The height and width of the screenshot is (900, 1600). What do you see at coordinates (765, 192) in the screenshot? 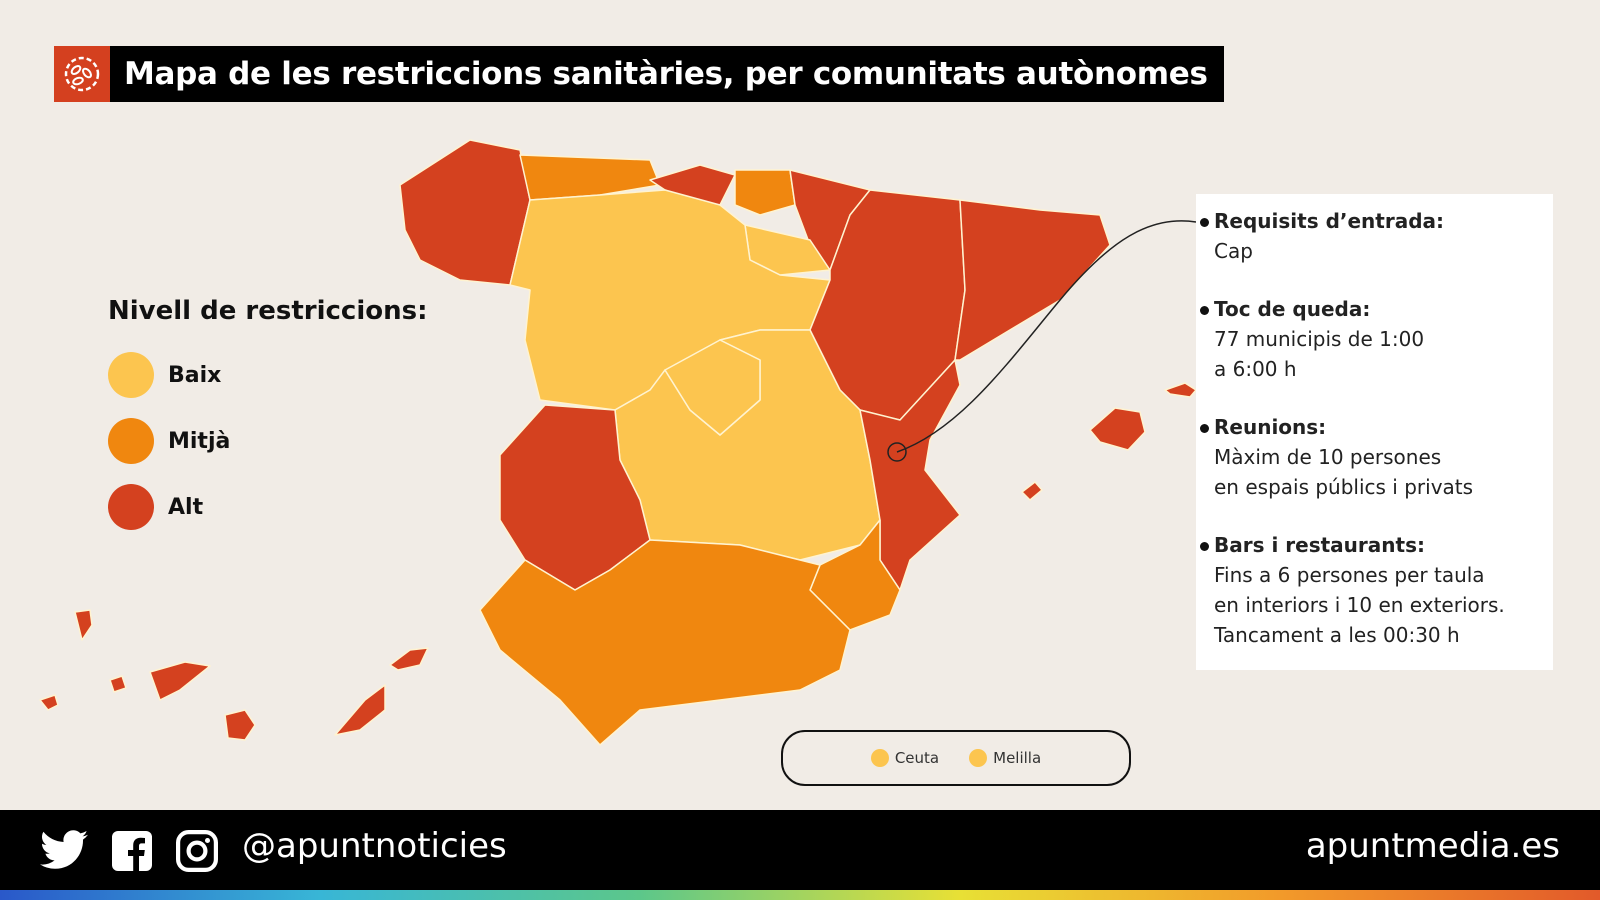
I see `region-pais-basc` at bounding box center [765, 192].